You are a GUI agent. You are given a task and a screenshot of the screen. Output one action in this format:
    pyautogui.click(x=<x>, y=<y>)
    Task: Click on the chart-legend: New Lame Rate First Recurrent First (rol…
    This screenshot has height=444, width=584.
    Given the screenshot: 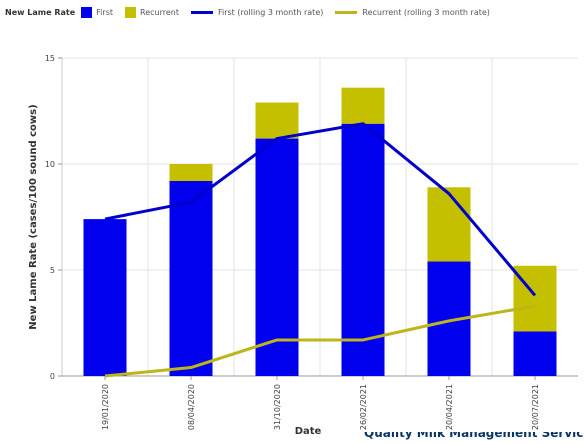 What is the action you would take?
    pyautogui.click(x=253, y=12)
    